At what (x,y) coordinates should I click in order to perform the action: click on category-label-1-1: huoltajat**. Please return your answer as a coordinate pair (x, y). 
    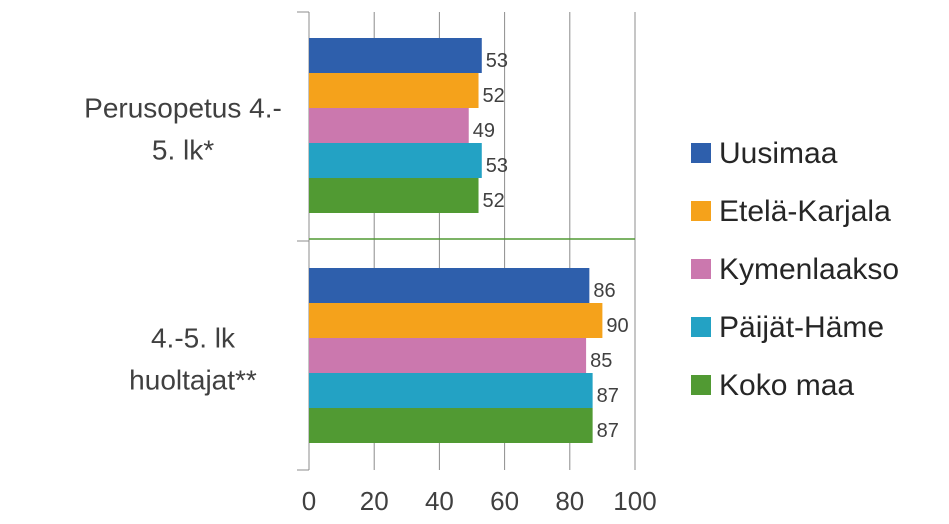
    Looking at the image, I should click on (193, 380).